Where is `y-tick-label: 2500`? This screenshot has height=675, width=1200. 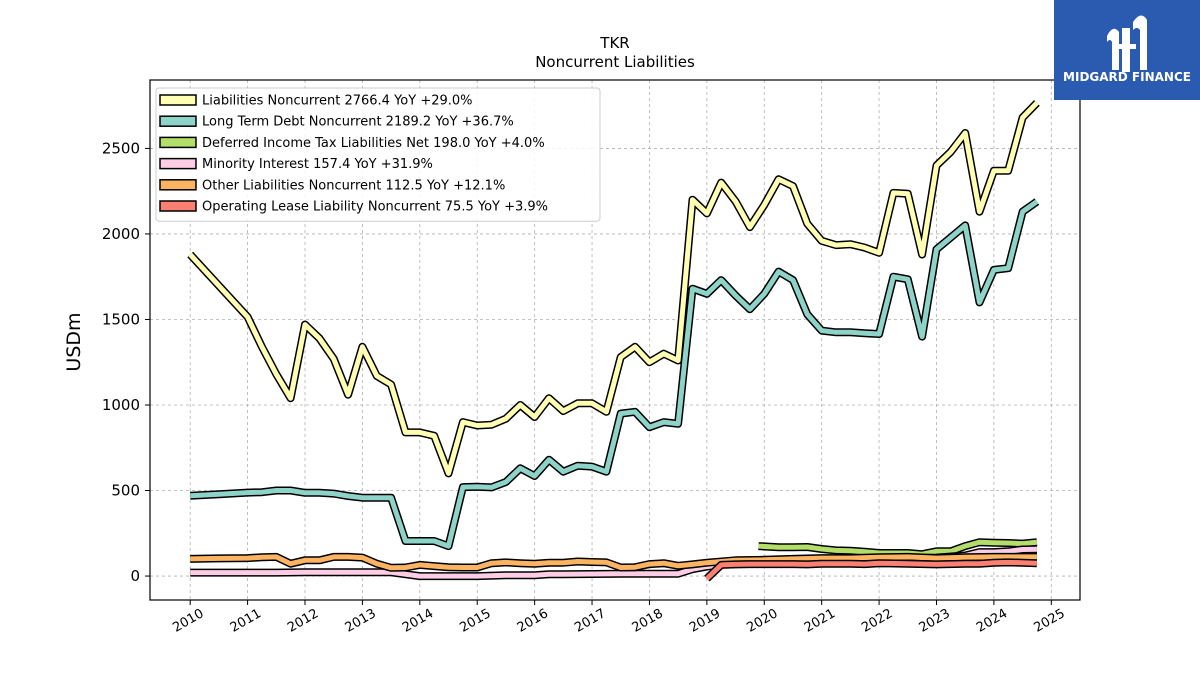
y-tick-label: 2500 is located at coordinates (121, 148).